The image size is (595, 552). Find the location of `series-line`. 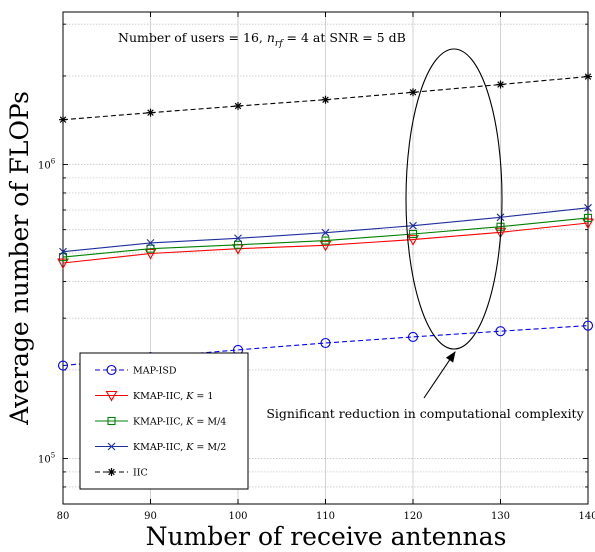

series-line is located at coordinates (325, 237).